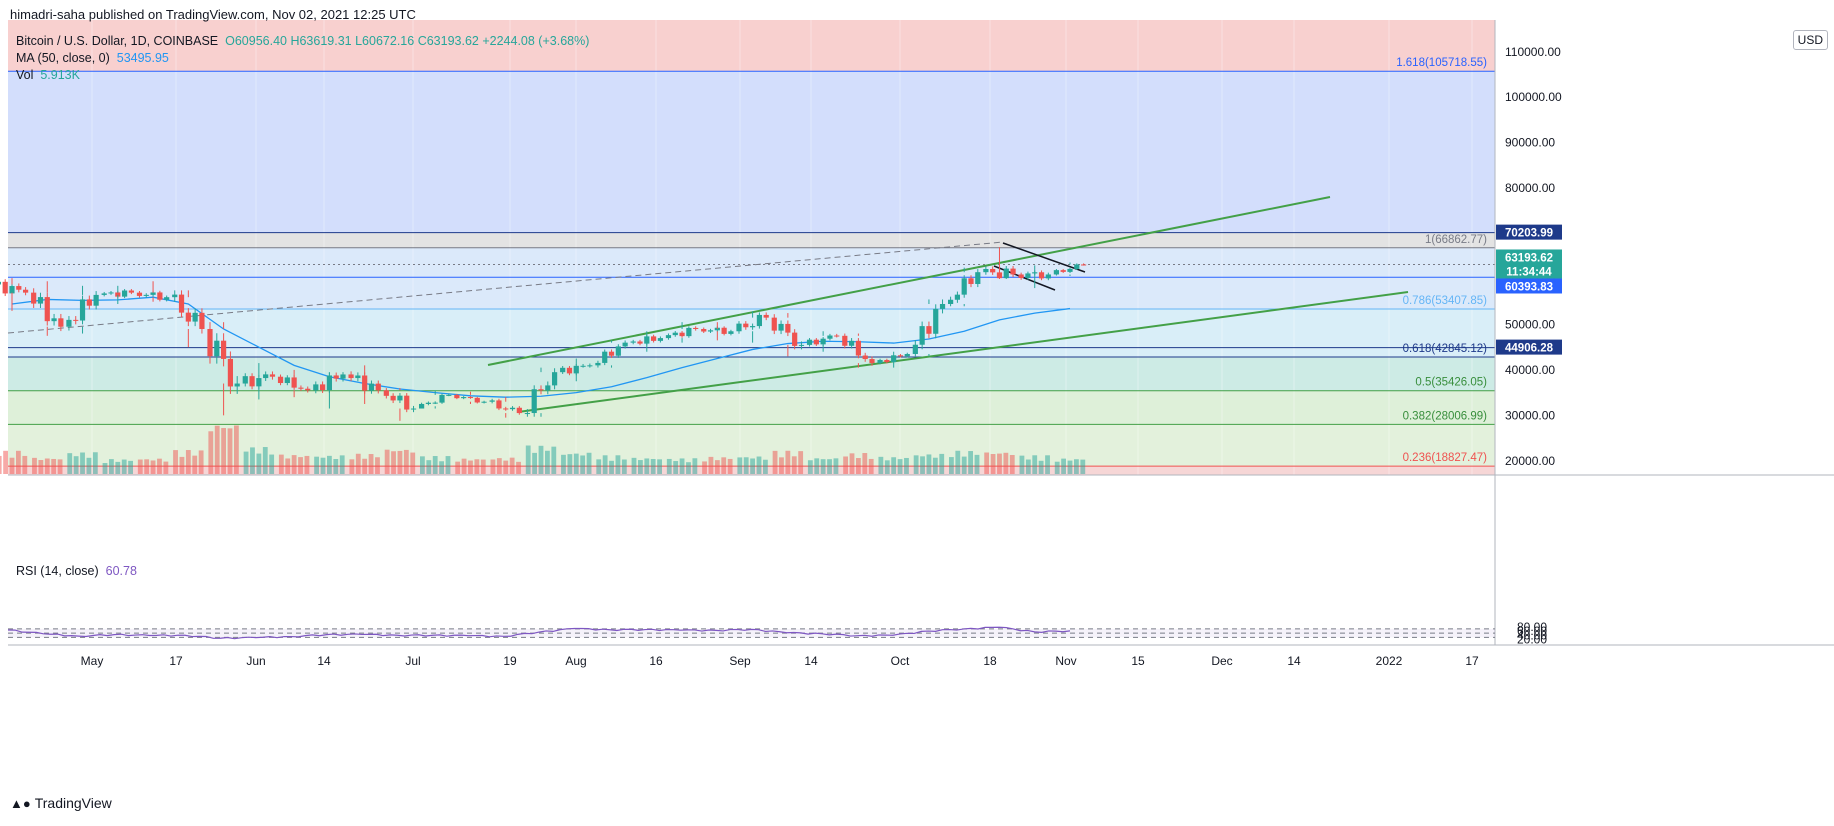 This screenshot has height=826, width=1834. I want to click on volume-legend-value: 5.913K, so click(60, 75).